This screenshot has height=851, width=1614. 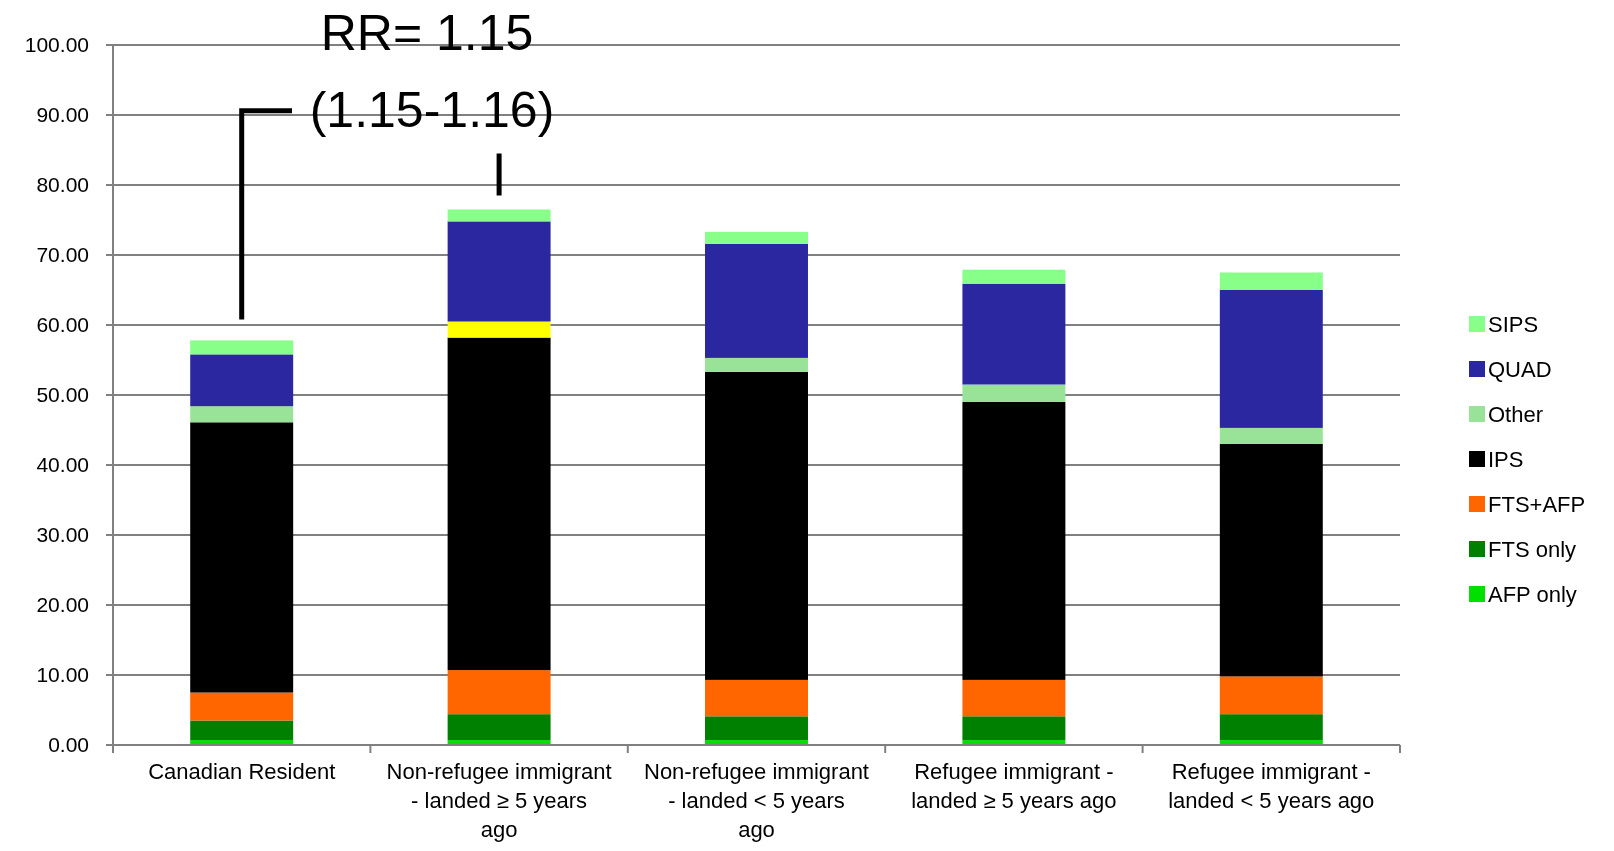 What do you see at coordinates (1014, 786) in the screenshot?
I see `x-tick-label: Refugee immigrant - landed ≥ 5 years ago` at bounding box center [1014, 786].